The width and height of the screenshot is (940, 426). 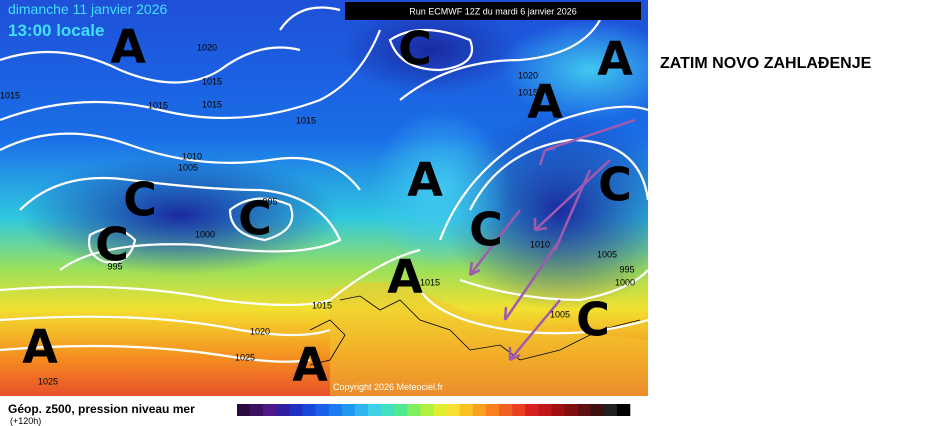 I want to click on lead-time: (+120h), so click(x=25, y=421).